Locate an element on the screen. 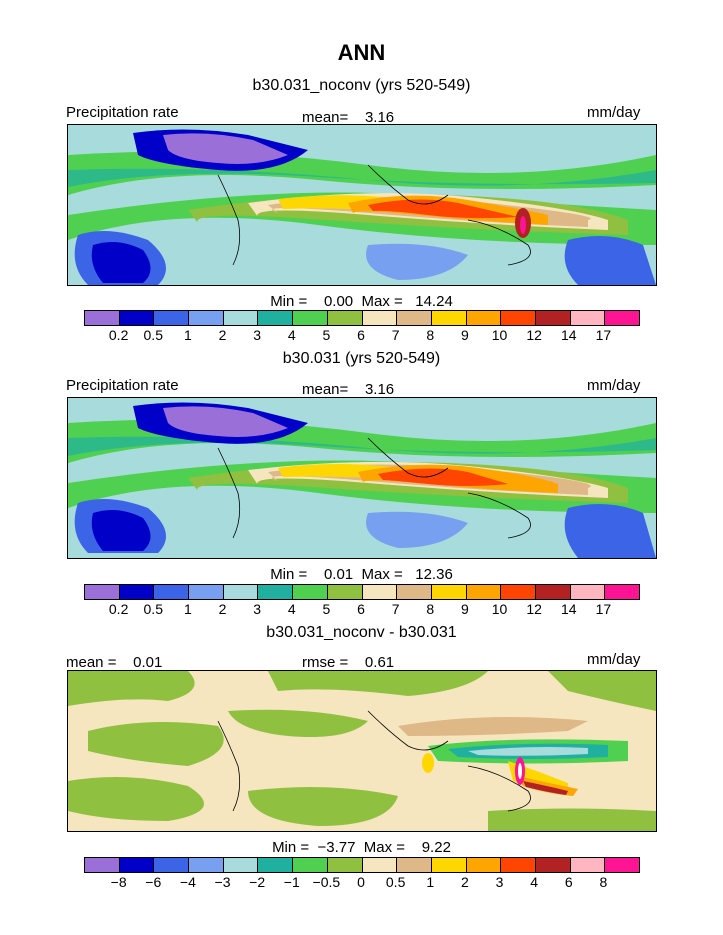  colorbar-tick-label: 7 is located at coordinates (395, 609).